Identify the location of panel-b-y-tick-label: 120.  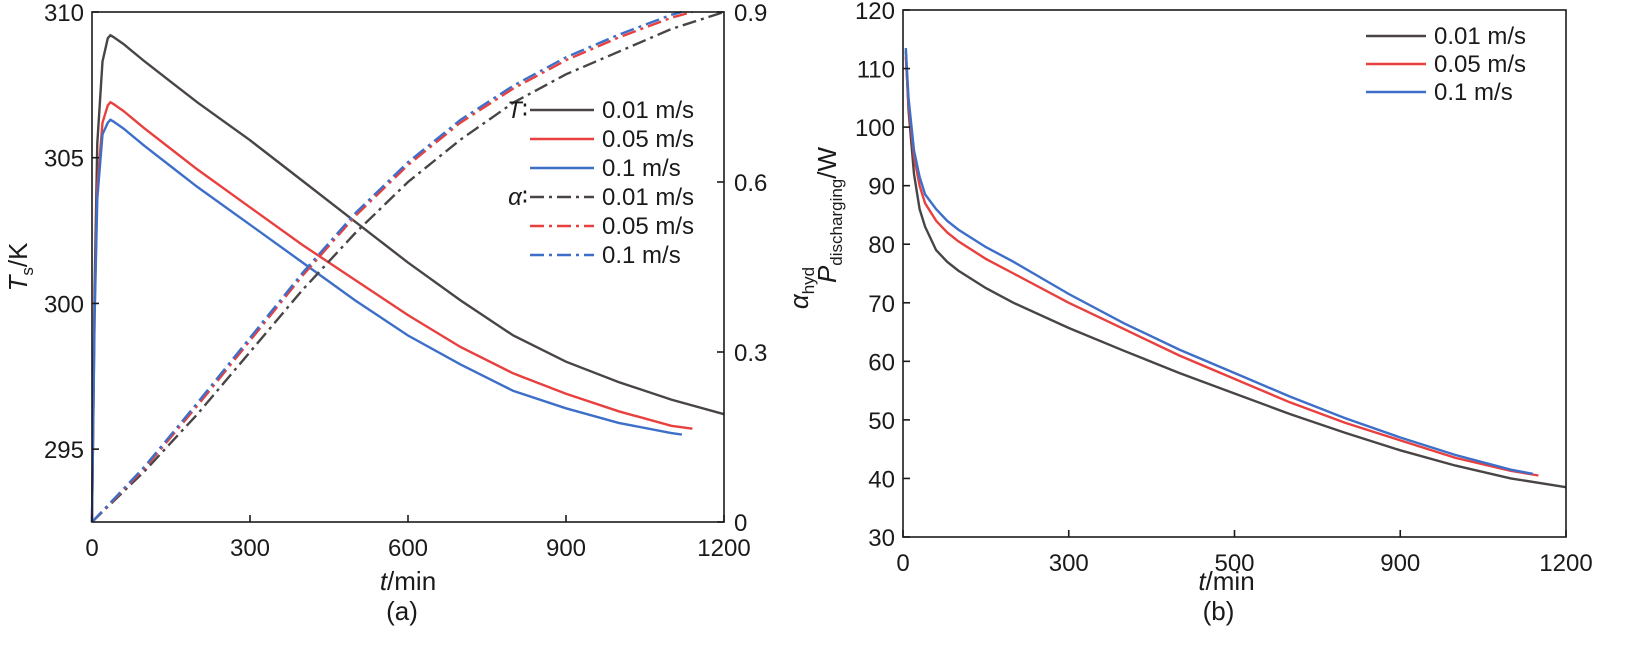
(875, 12).